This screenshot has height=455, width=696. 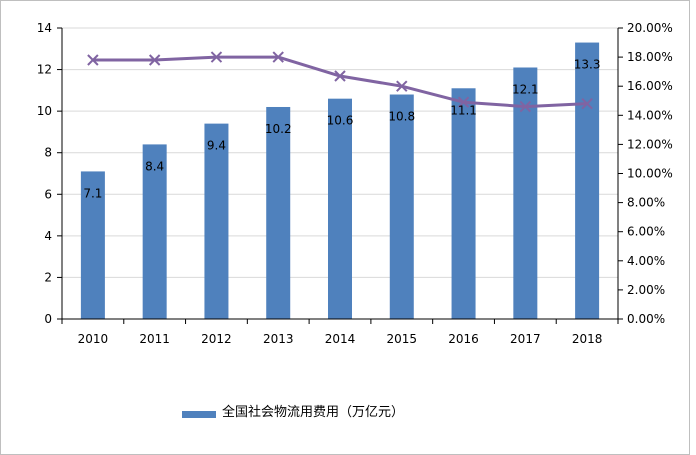 What do you see at coordinates (650, 174) in the screenshot?
I see `y-right-tick-label: 10.00%` at bounding box center [650, 174].